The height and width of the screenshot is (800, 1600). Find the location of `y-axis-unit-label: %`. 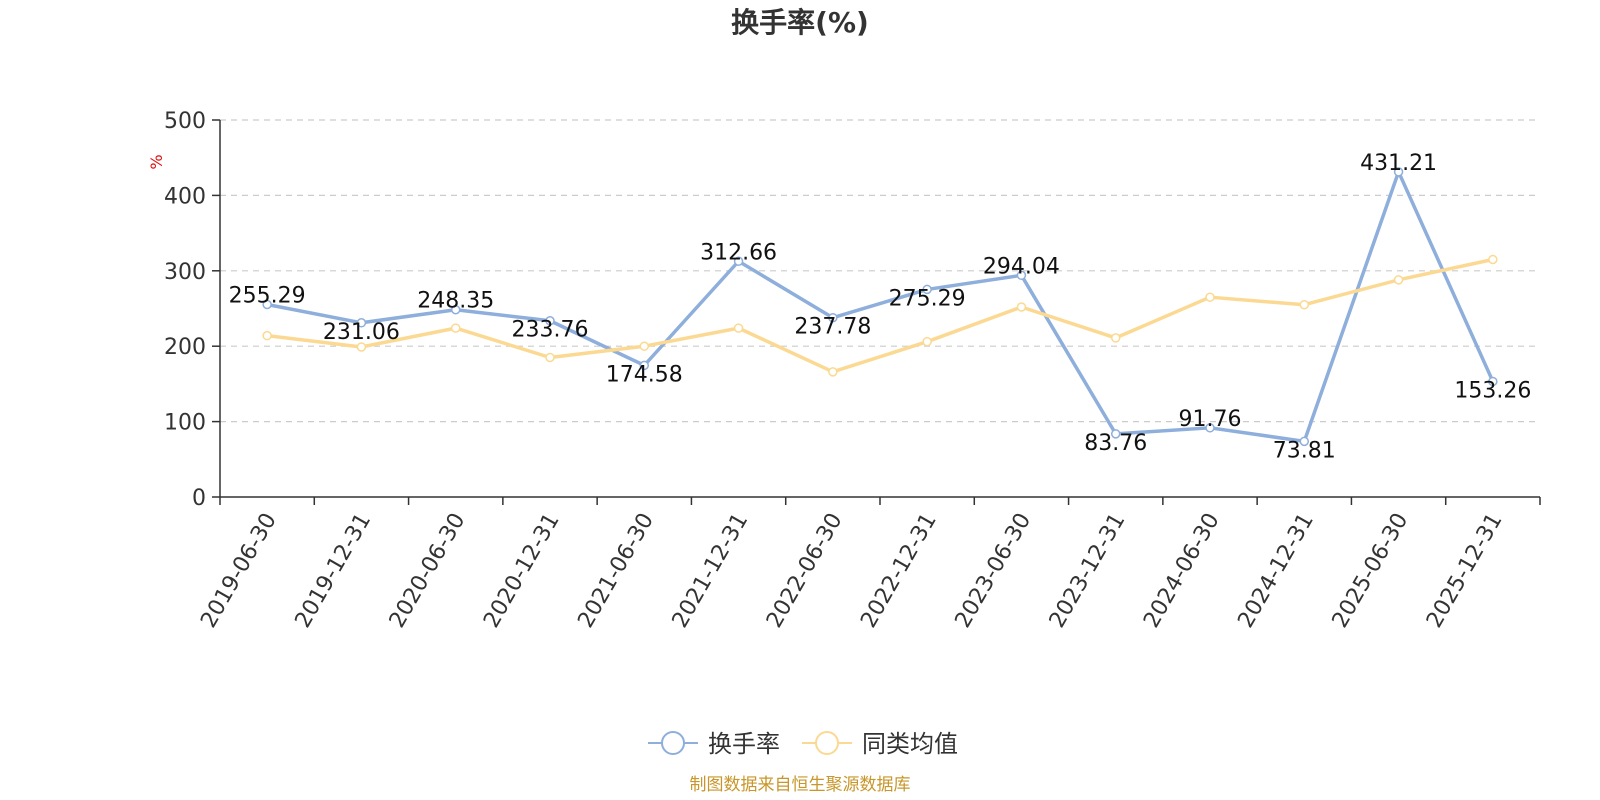

y-axis-unit-label: % is located at coordinates (156, 161).